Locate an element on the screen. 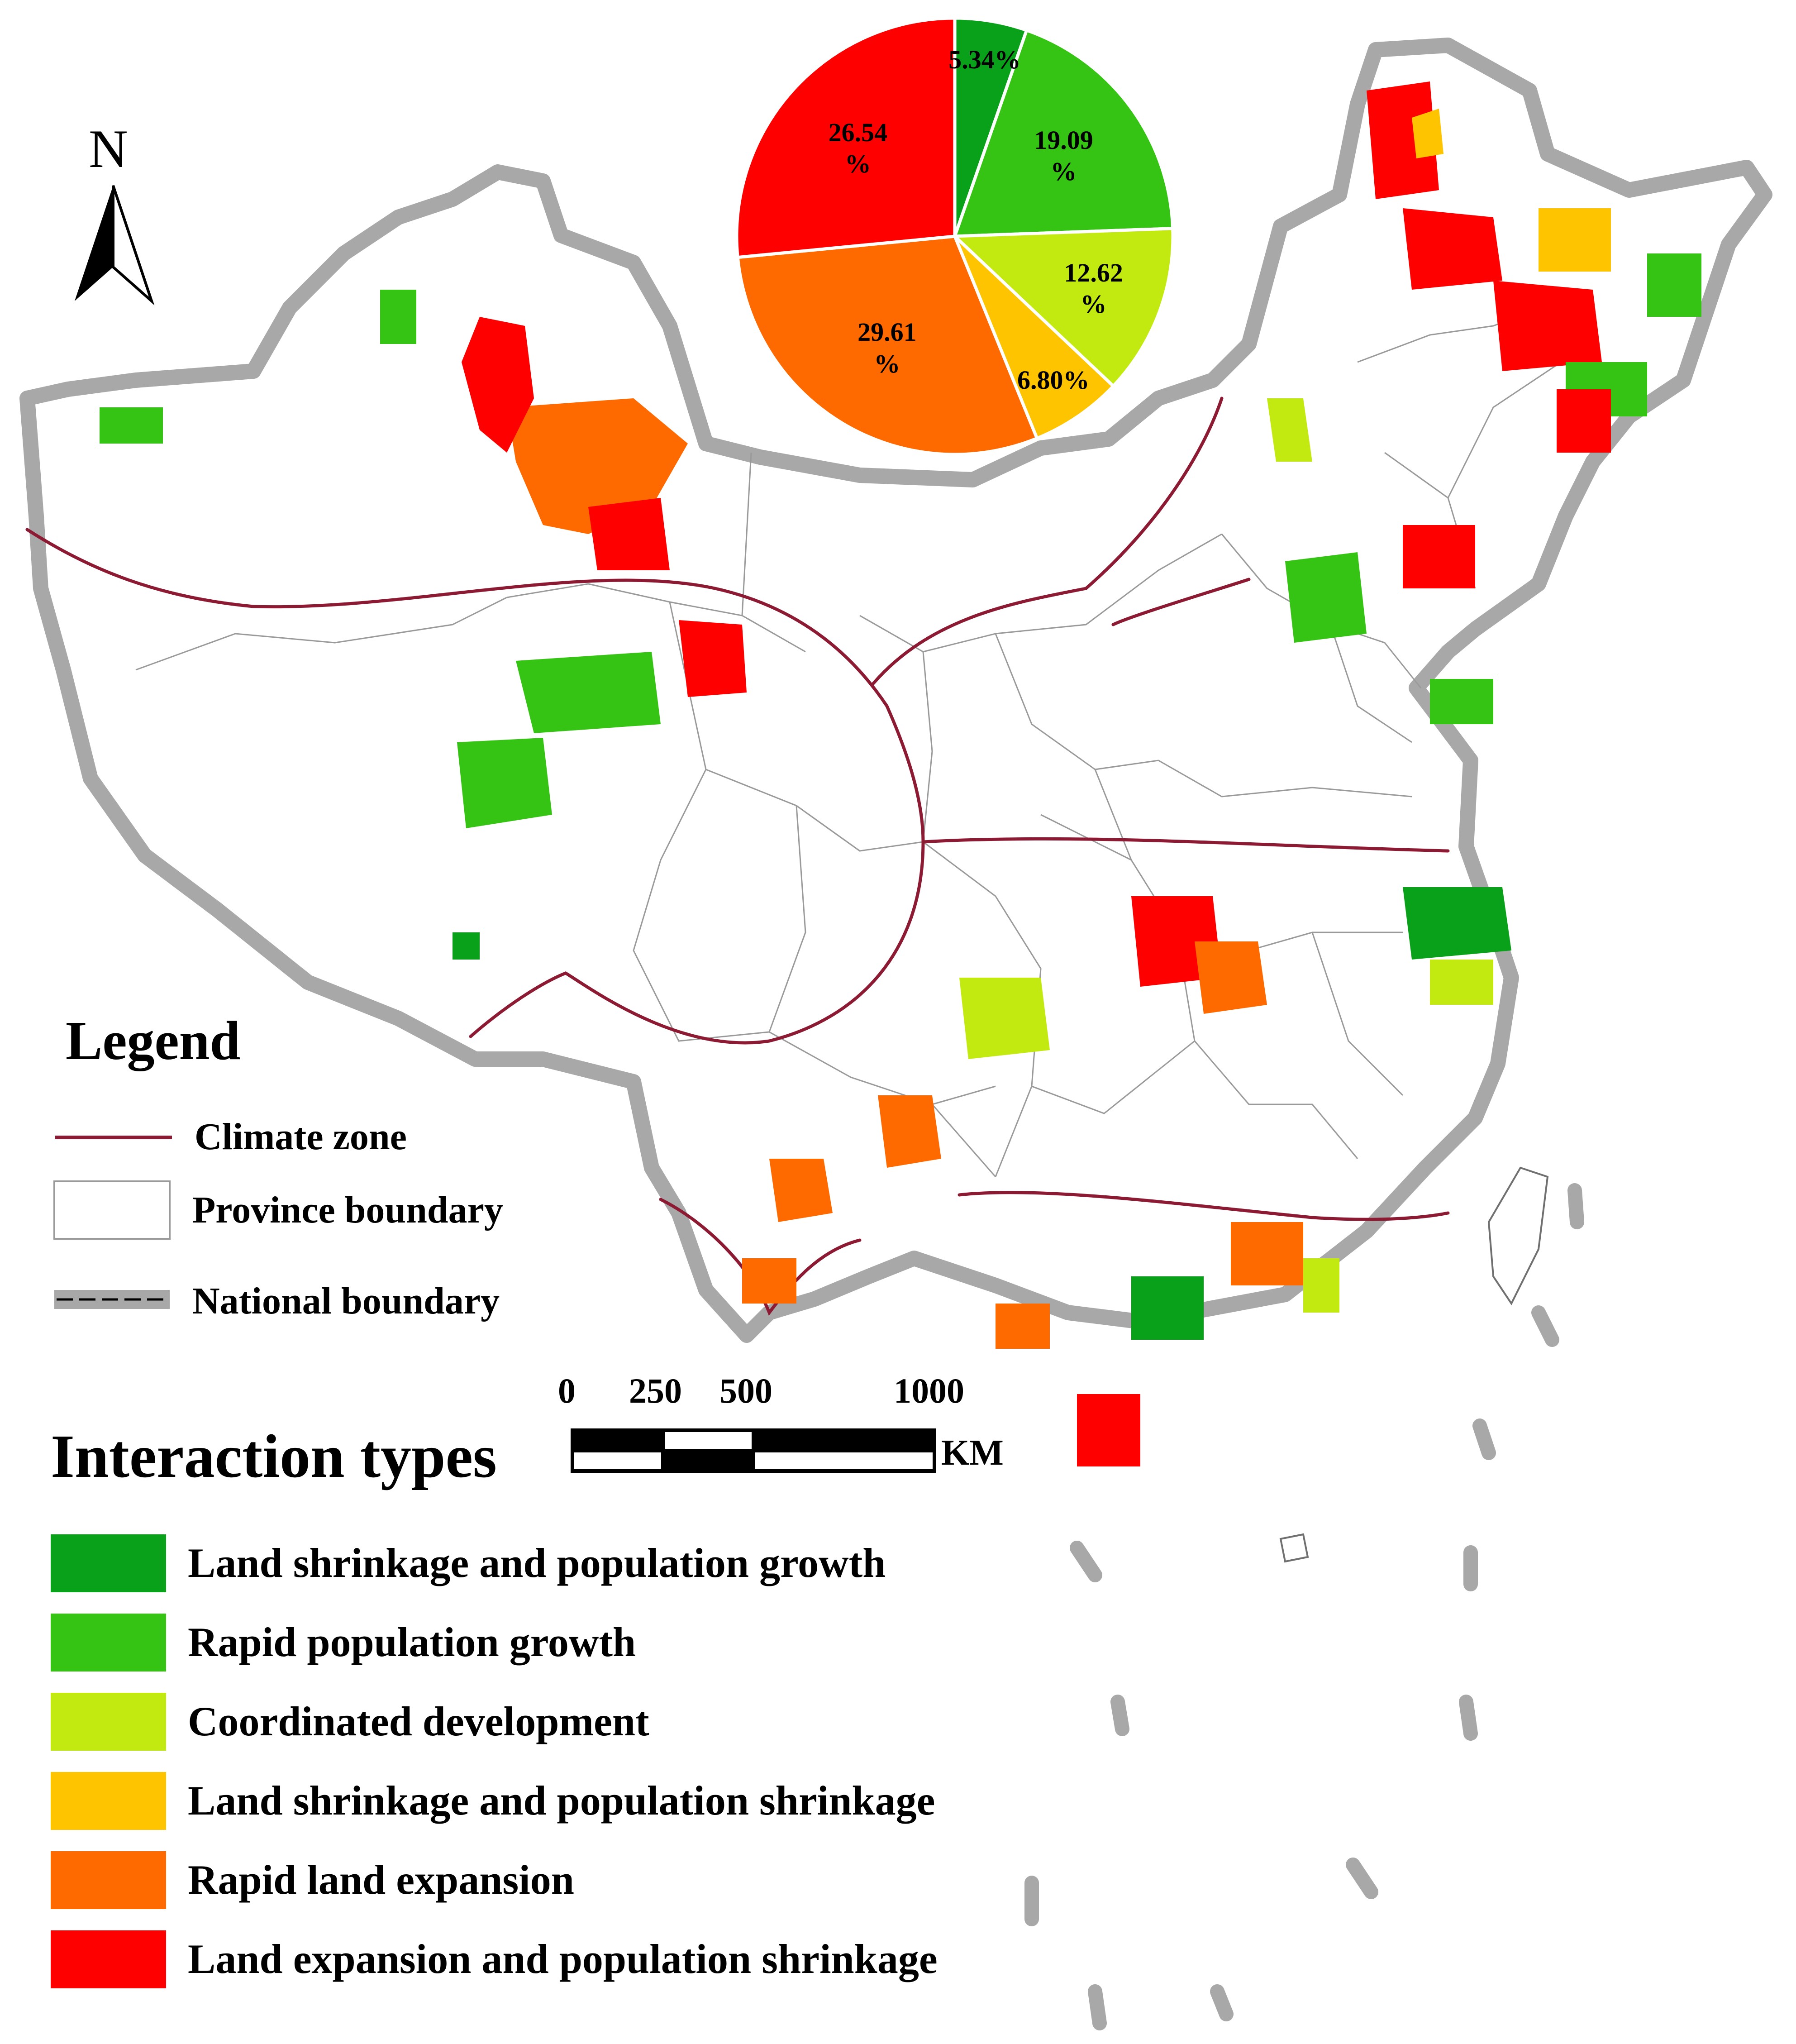 This screenshot has width=1796, height=2044. province-boundary-symbol is located at coordinates (112, 1210).